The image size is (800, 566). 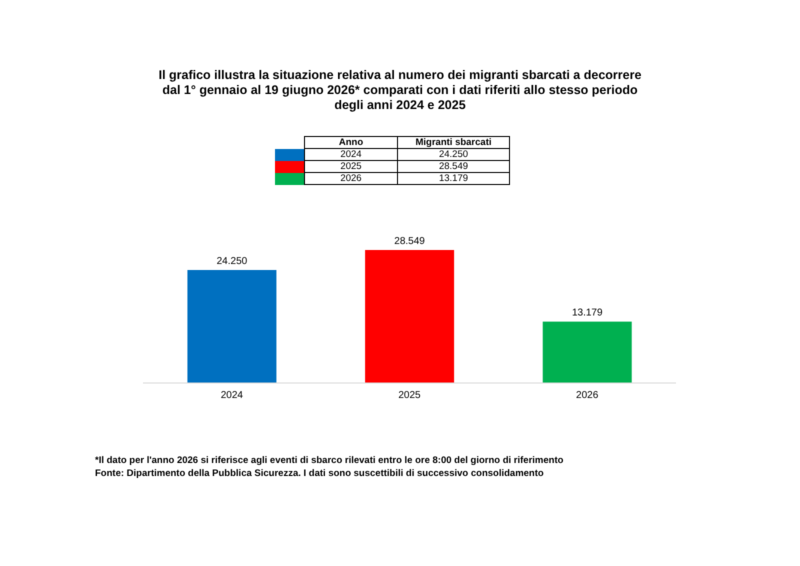 I want to click on text: Migranti sbarcati, so click(x=454, y=142).